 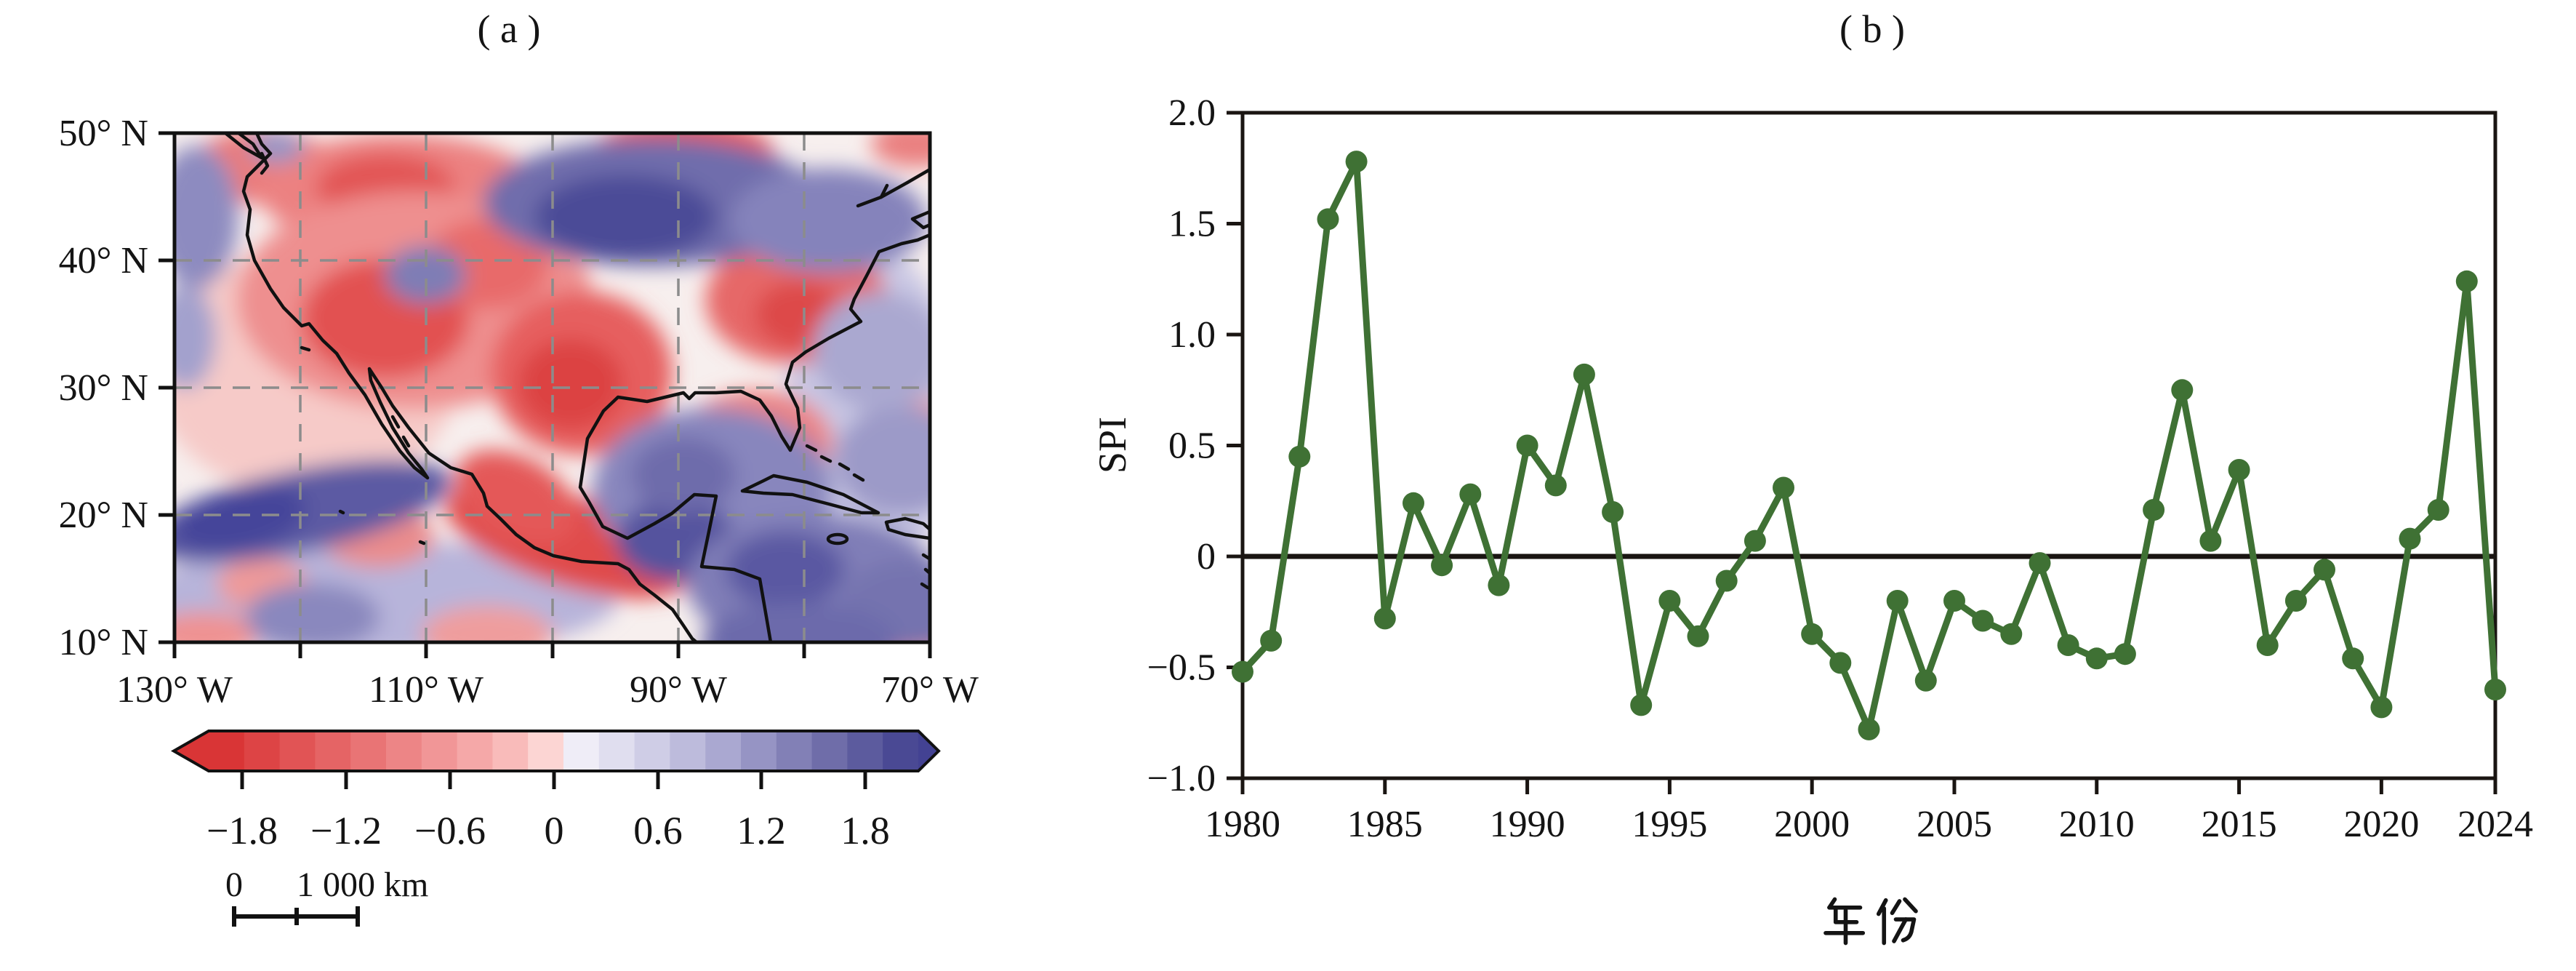 I want to click on colorbar-tick-label: −1.8, so click(x=242, y=830).